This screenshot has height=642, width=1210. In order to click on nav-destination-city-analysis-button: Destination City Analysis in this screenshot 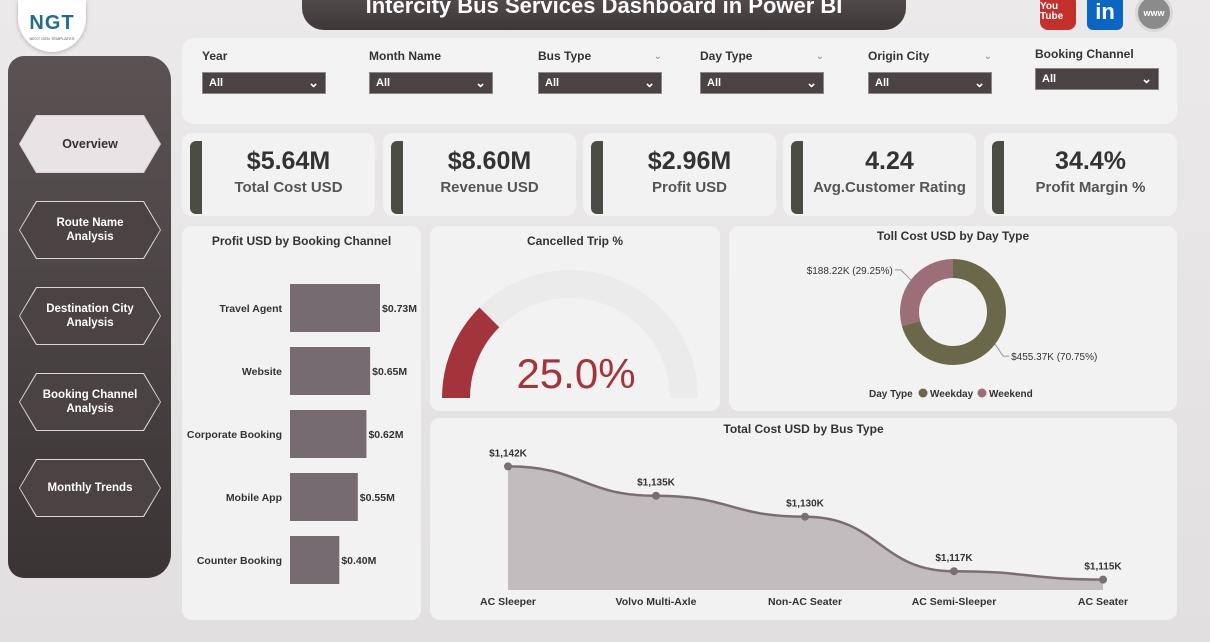, I will do `click(90, 316)`.